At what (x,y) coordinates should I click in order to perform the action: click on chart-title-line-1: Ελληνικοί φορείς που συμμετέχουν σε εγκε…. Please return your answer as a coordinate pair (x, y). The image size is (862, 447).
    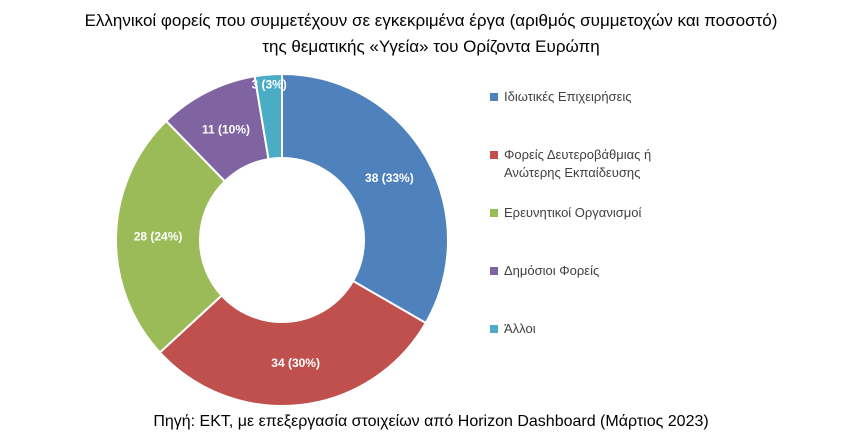
    Looking at the image, I should click on (431, 20).